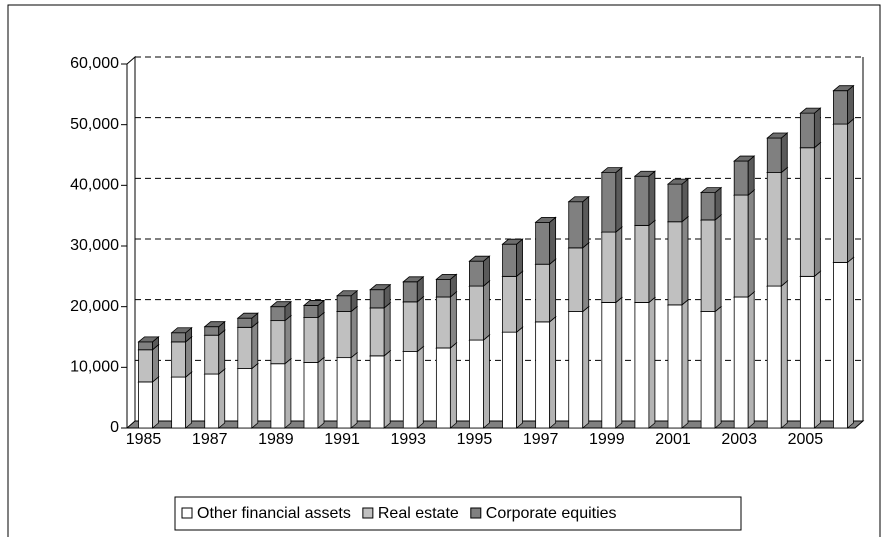 The image size is (883, 537). What do you see at coordinates (94, 185) in the screenshot?
I see `y-tick-label: 40,000` at bounding box center [94, 185].